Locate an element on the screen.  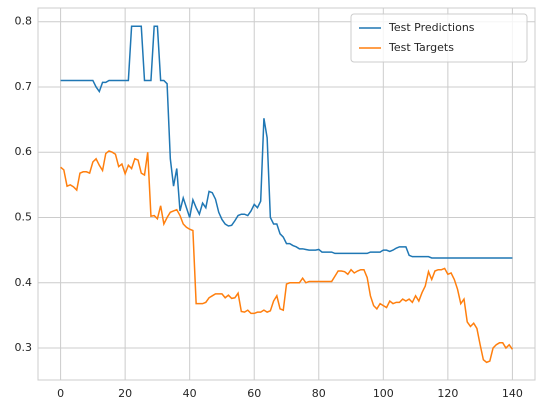
y-tick-label: 0.4 is located at coordinates (24, 282).